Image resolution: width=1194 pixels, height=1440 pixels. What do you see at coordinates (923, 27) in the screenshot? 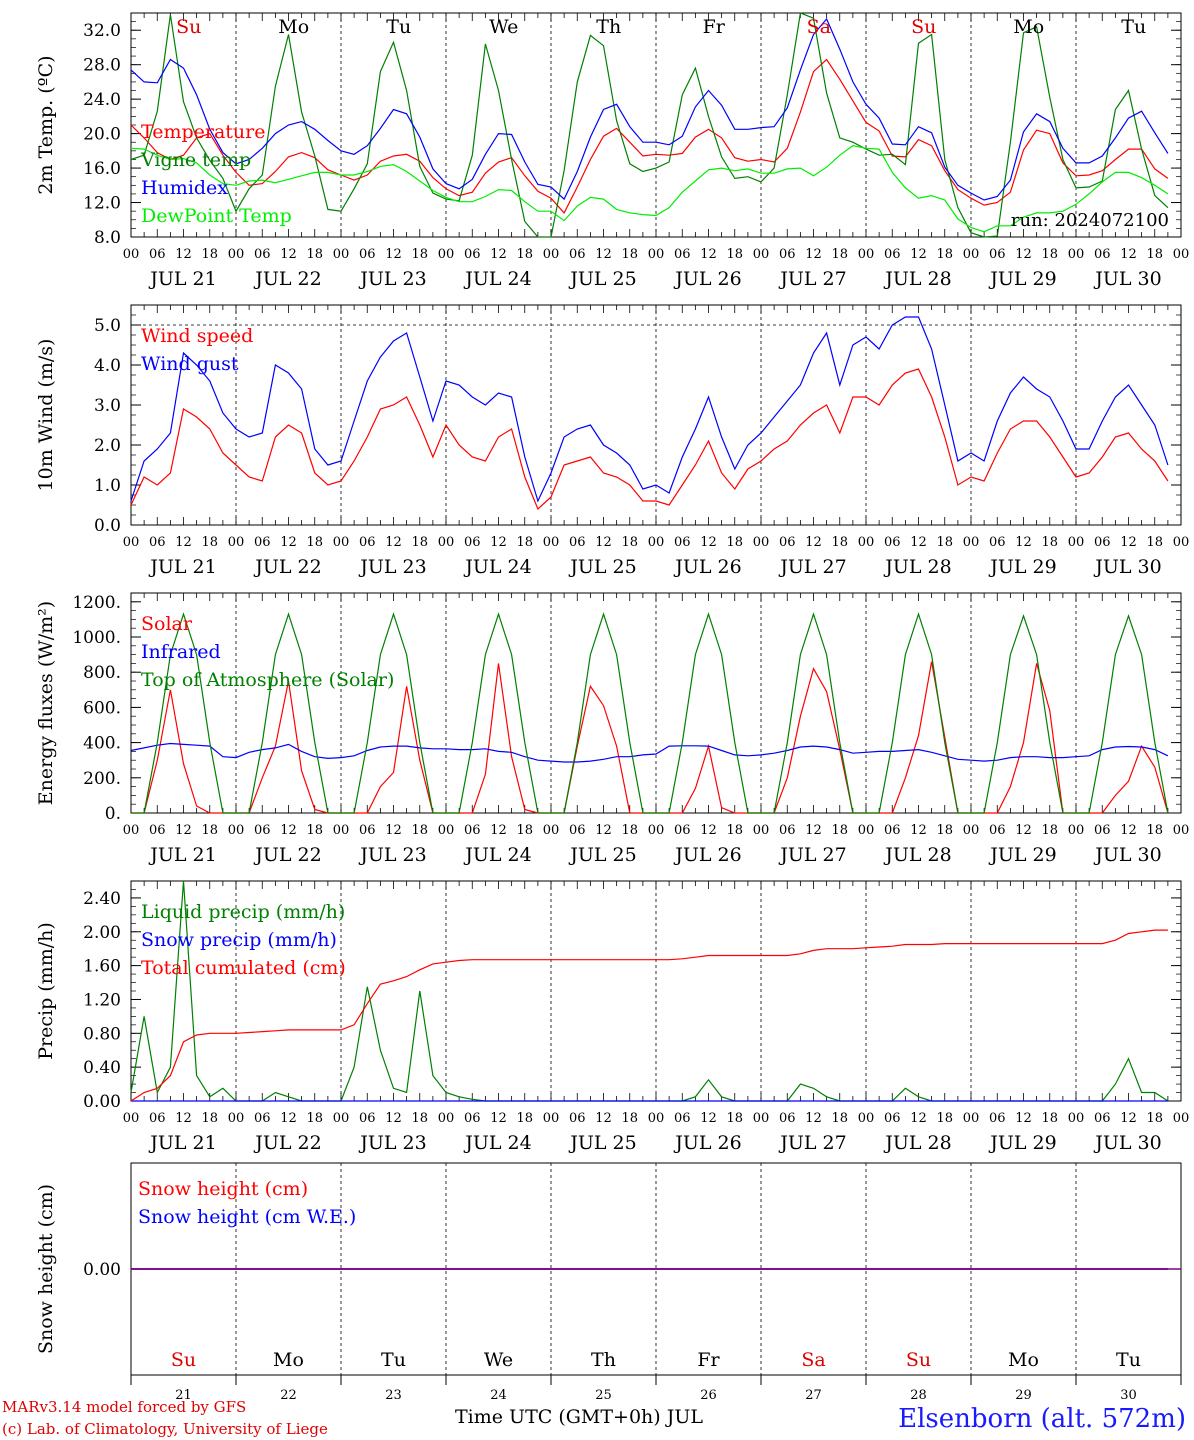
I see `weekday-label: Su` at bounding box center [923, 27].